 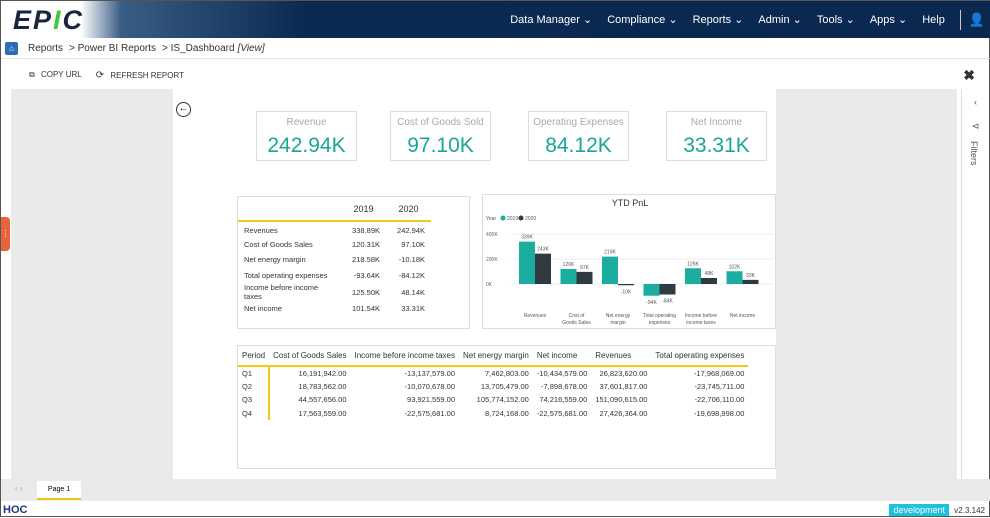 What do you see at coordinates (835, 20) in the screenshot?
I see `nav-tools: Tools ⌄` at bounding box center [835, 20].